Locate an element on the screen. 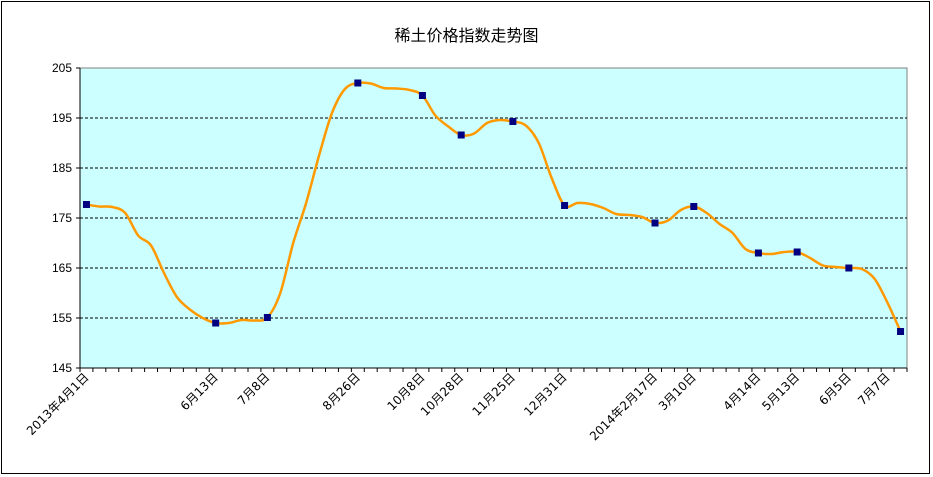 This screenshot has height=477, width=933. x-tick-label: 2013年4月1日 is located at coordinates (58, 404).